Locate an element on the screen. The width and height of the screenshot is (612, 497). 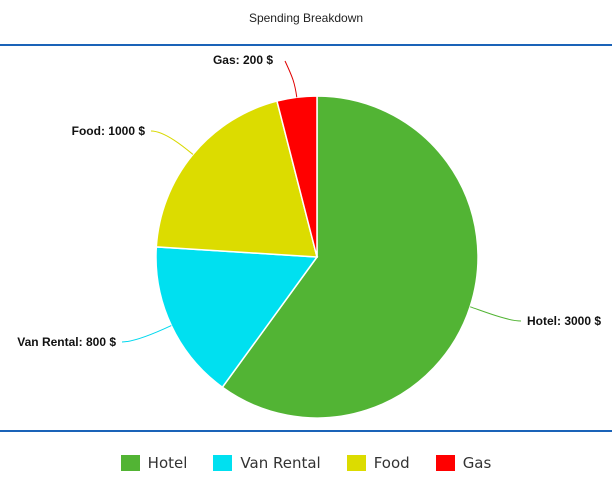
pie-slice-food is located at coordinates (236, 179).